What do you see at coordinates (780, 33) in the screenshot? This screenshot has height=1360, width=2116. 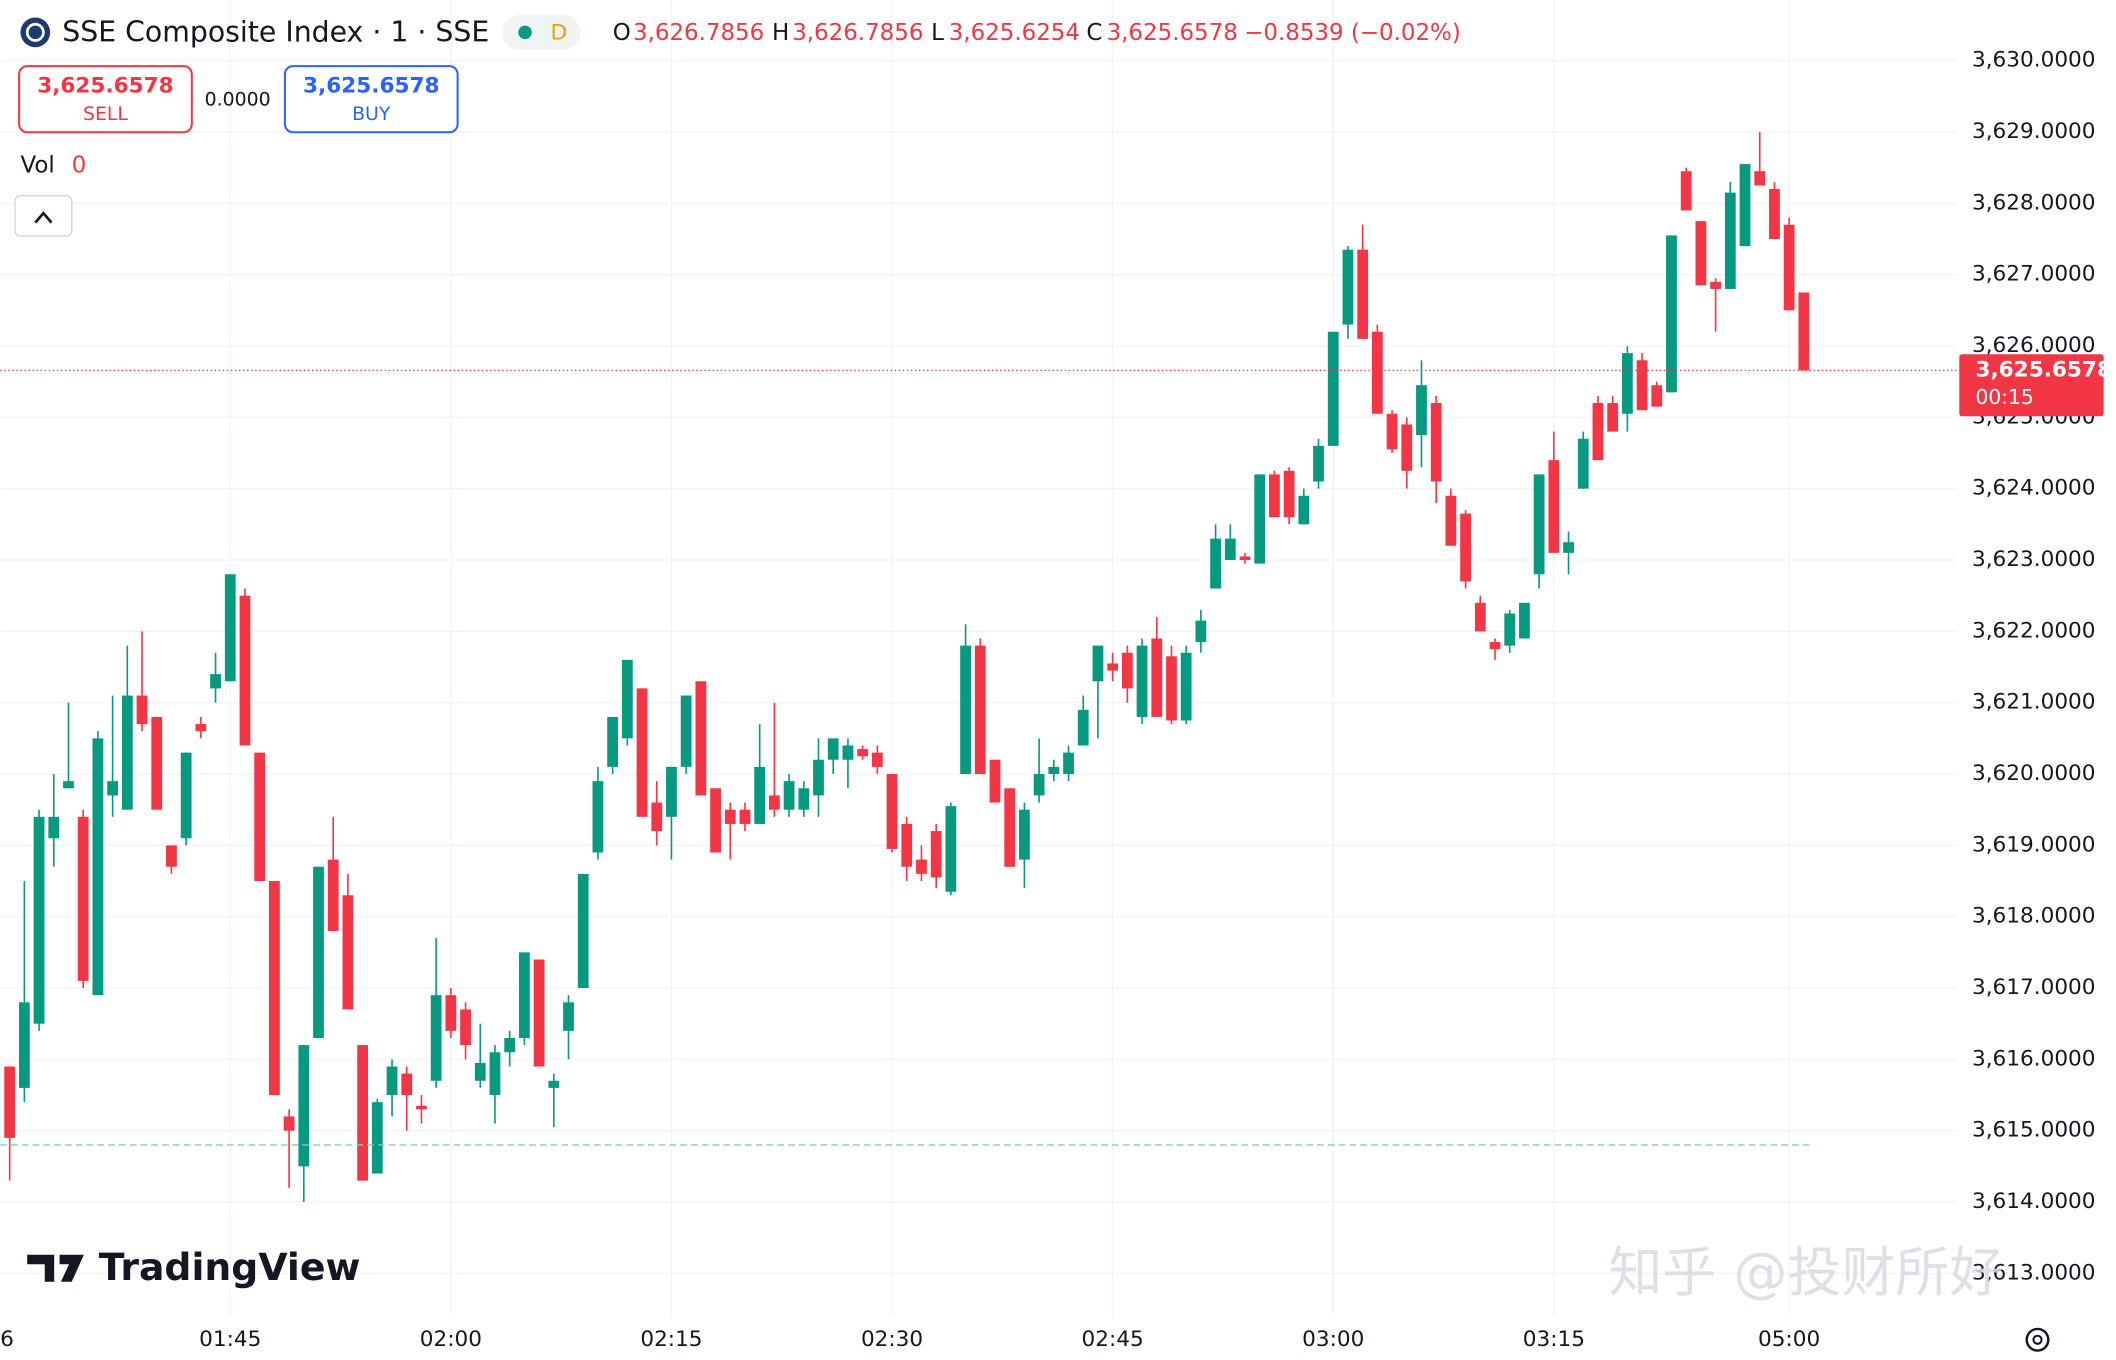 I see `ohlc-label: H` at bounding box center [780, 33].